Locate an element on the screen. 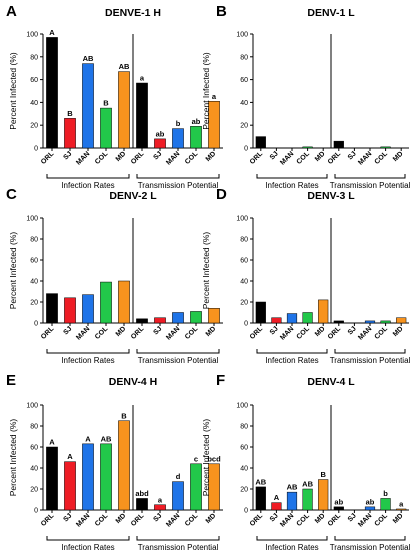  panel-letter: F is located at coordinates (220, 380).